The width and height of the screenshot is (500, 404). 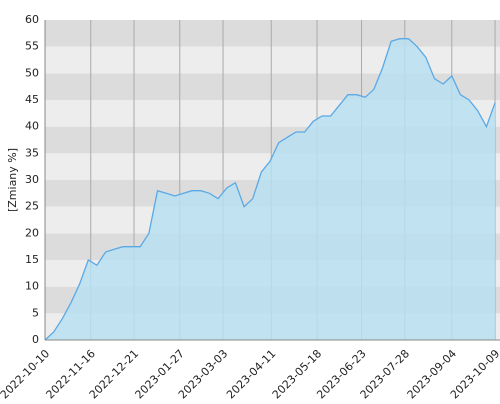 What do you see at coordinates (32, 206) in the screenshot?
I see `y-tick-label: 25` at bounding box center [32, 206].